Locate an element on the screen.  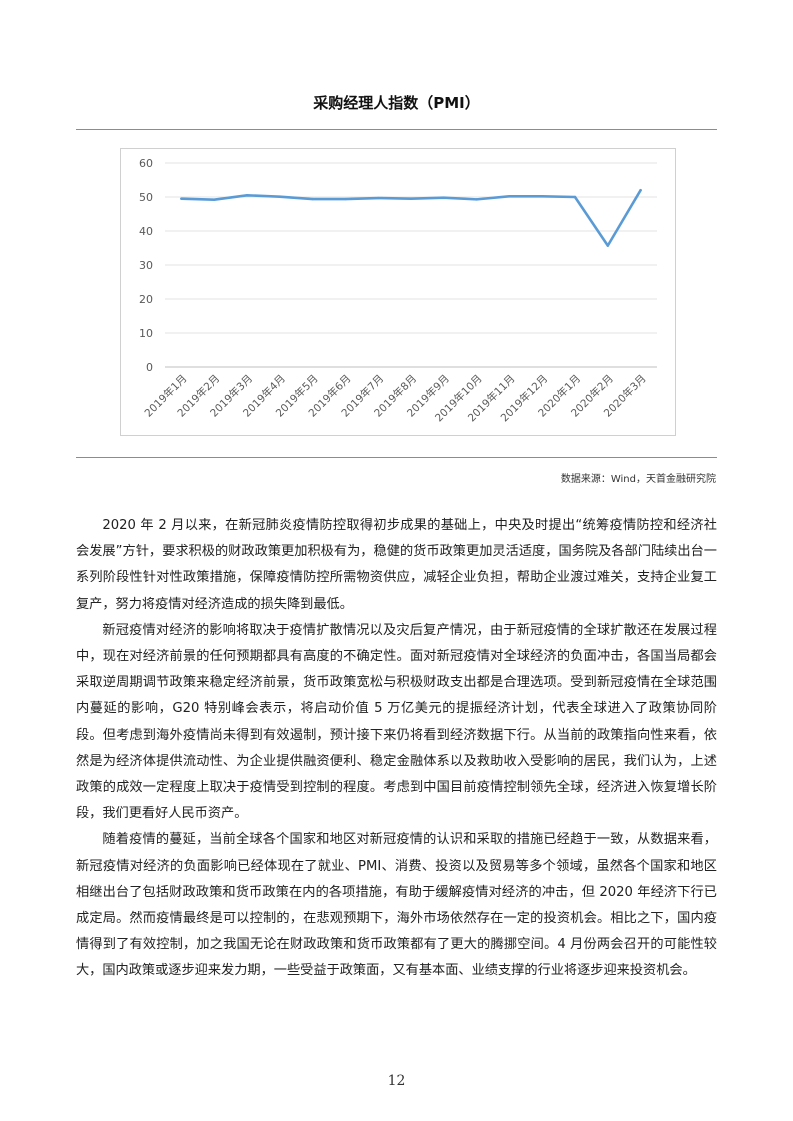
y-tick-label: 10 is located at coordinates (146, 333).